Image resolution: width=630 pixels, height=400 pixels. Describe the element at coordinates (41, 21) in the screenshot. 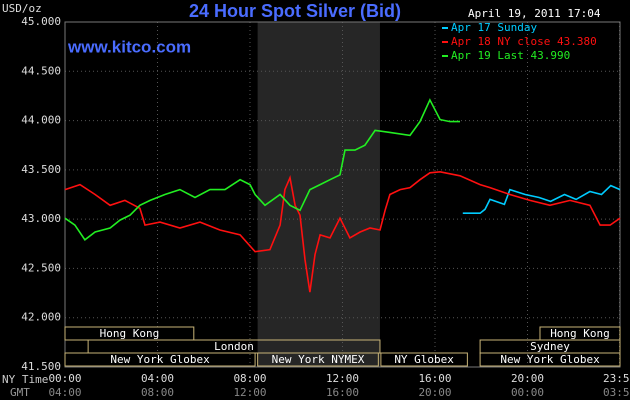

I see `y-tick-label: 45.000` at that location.